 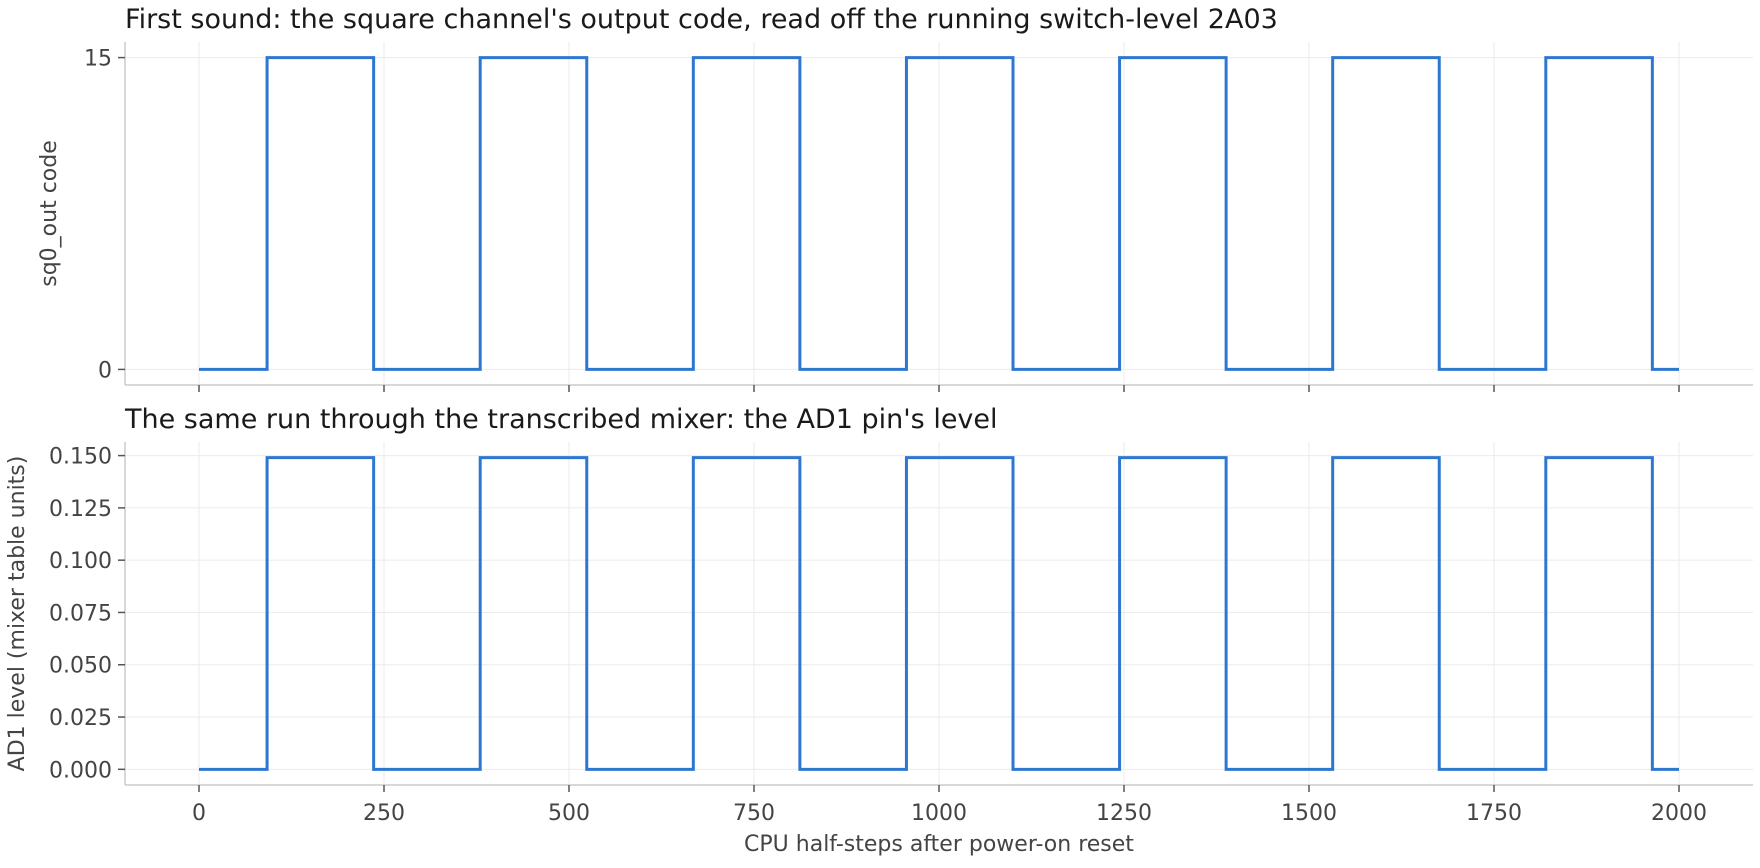 What do you see at coordinates (199, 813) in the screenshot?
I see `x-tick-label: 0` at bounding box center [199, 813].